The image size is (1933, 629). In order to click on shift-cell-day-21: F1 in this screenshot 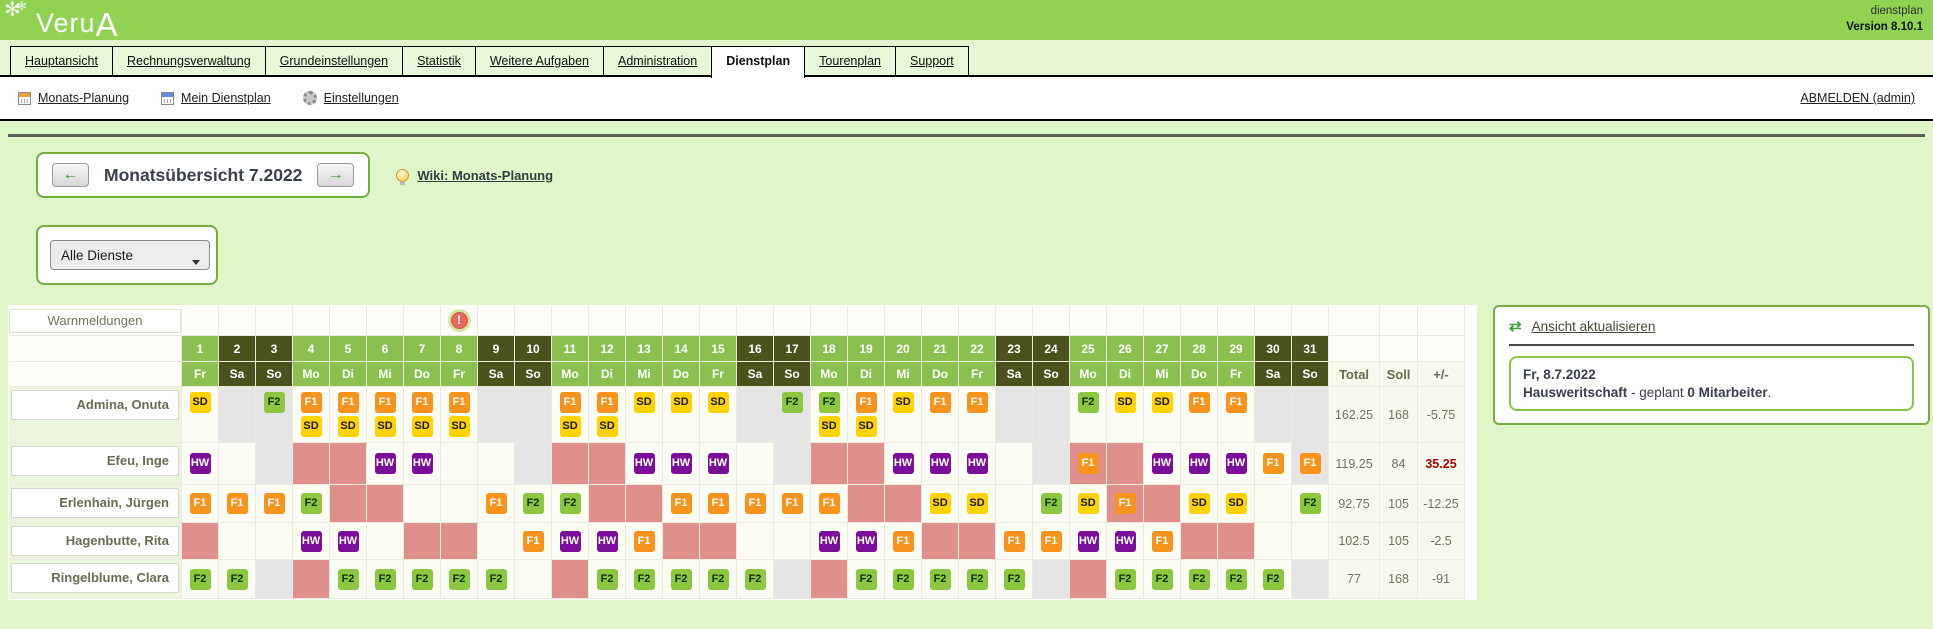, I will do `click(940, 415)`.